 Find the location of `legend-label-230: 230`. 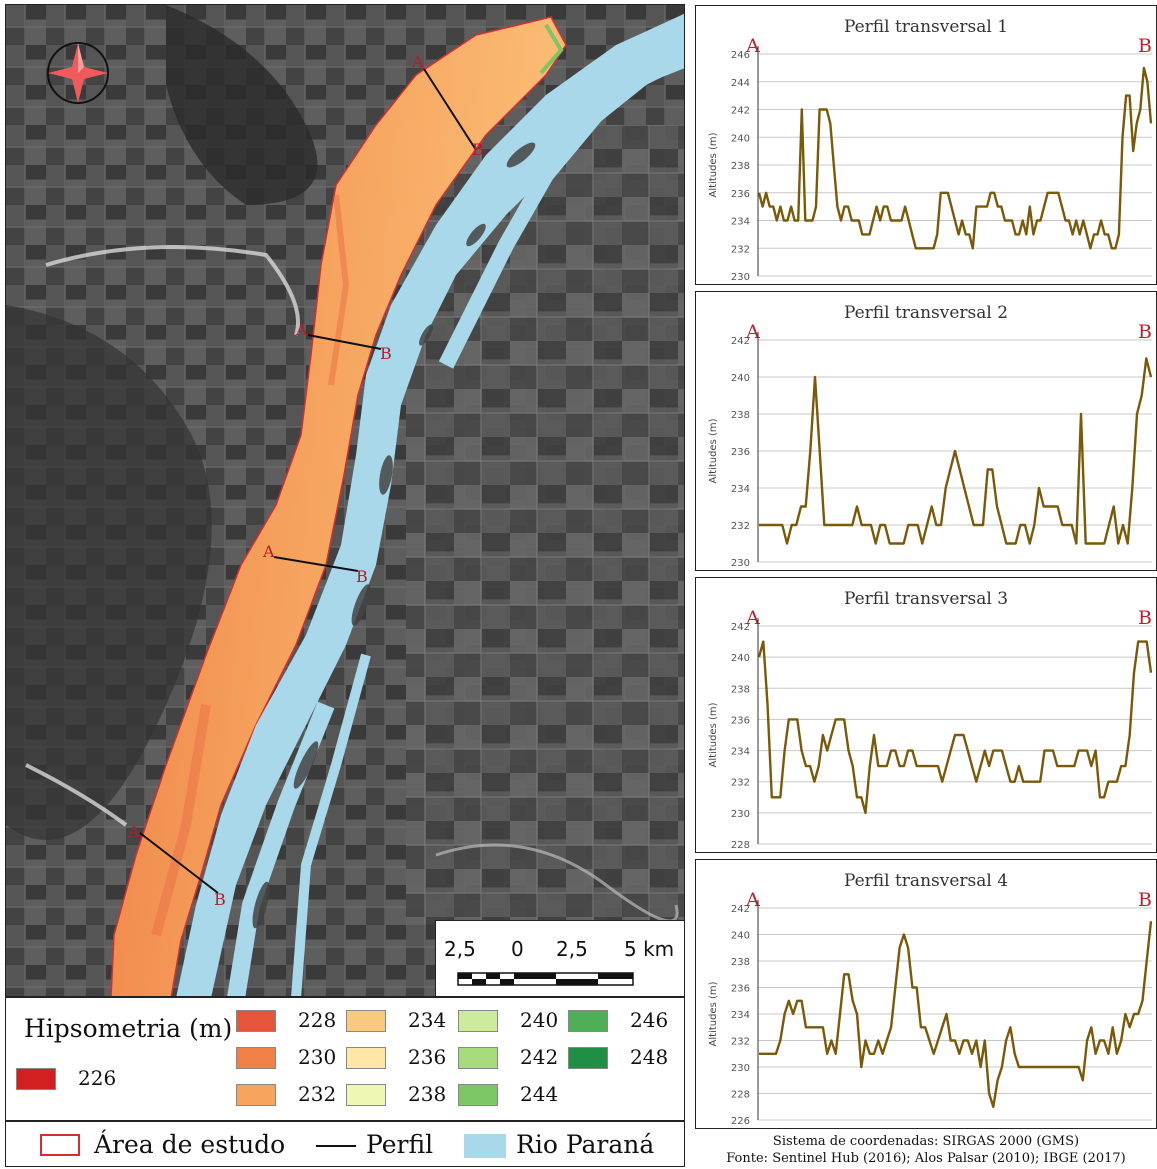

legend-label-230: 230 is located at coordinates (317, 1057).